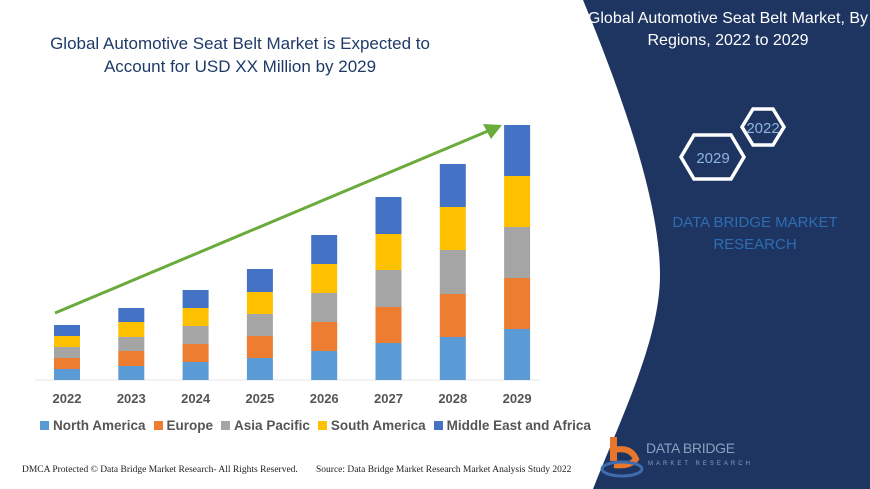 The width and height of the screenshot is (870, 489). I want to click on hexagon-label-back: 2022, so click(762, 128).